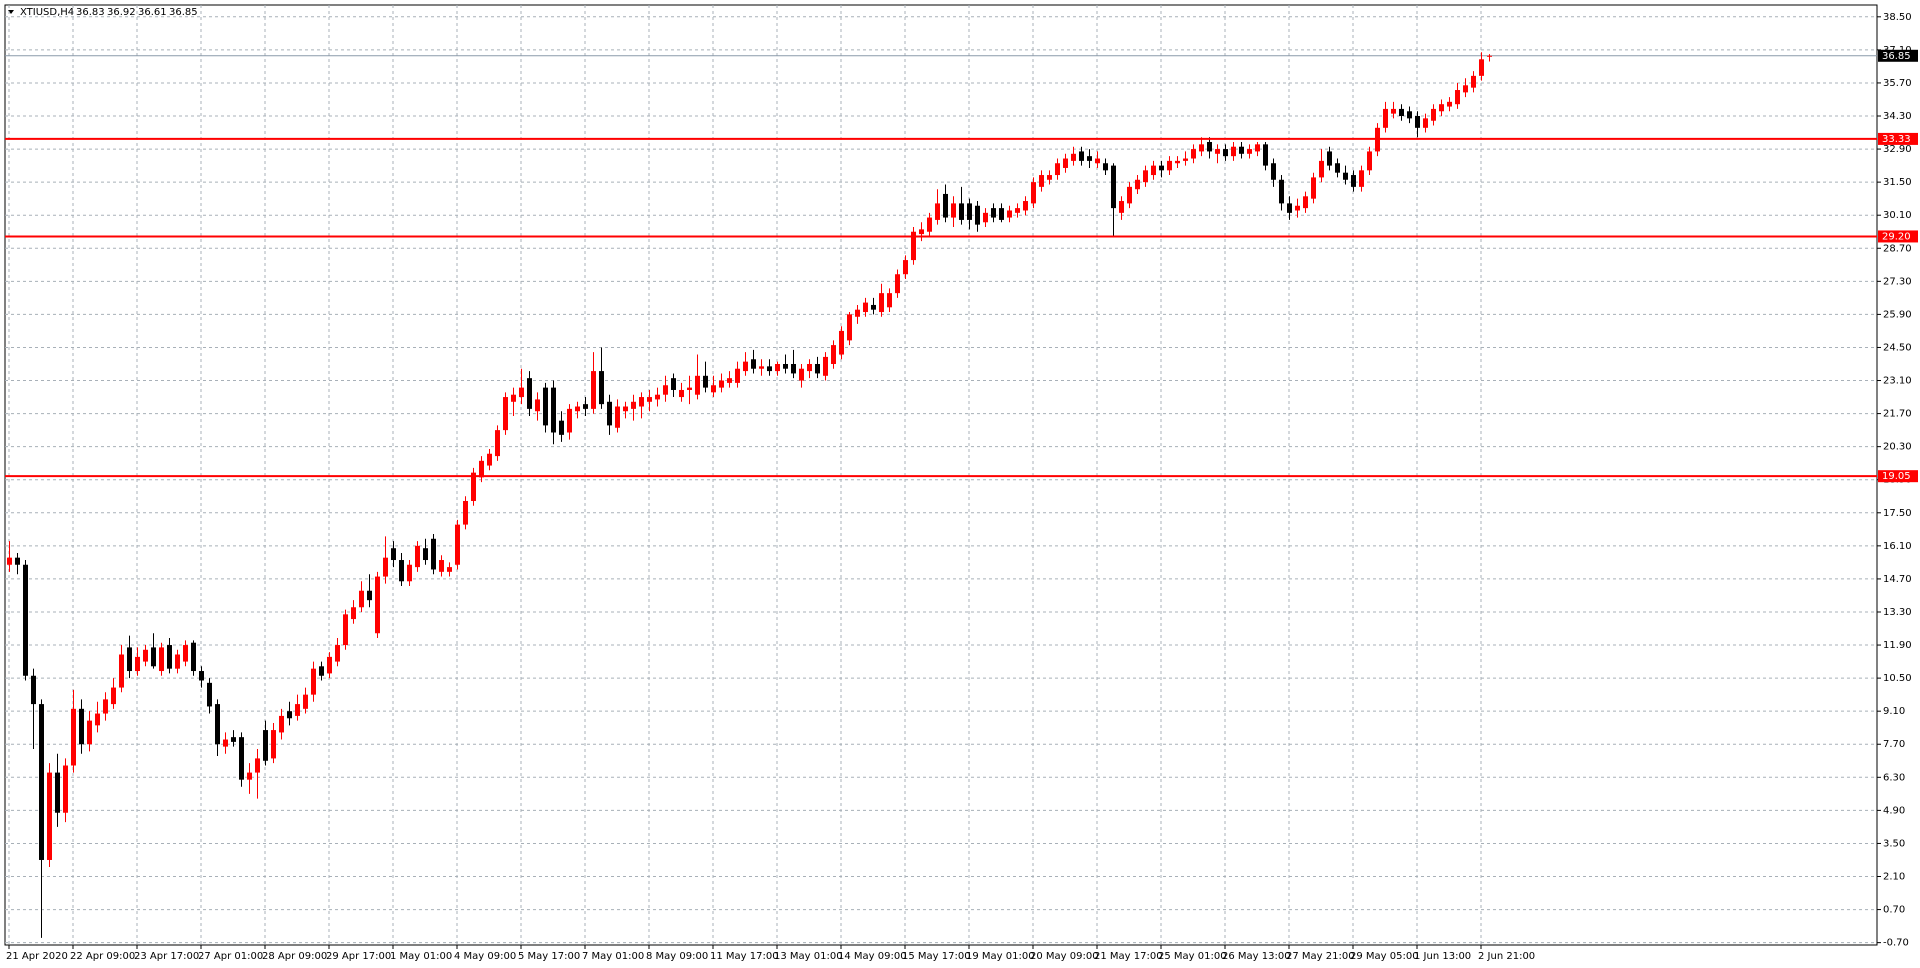  What do you see at coordinates (1320, 956) in the screenshot?
I see `x-tick-label: 27 May 21:00` at bounding box center [1320, 956].